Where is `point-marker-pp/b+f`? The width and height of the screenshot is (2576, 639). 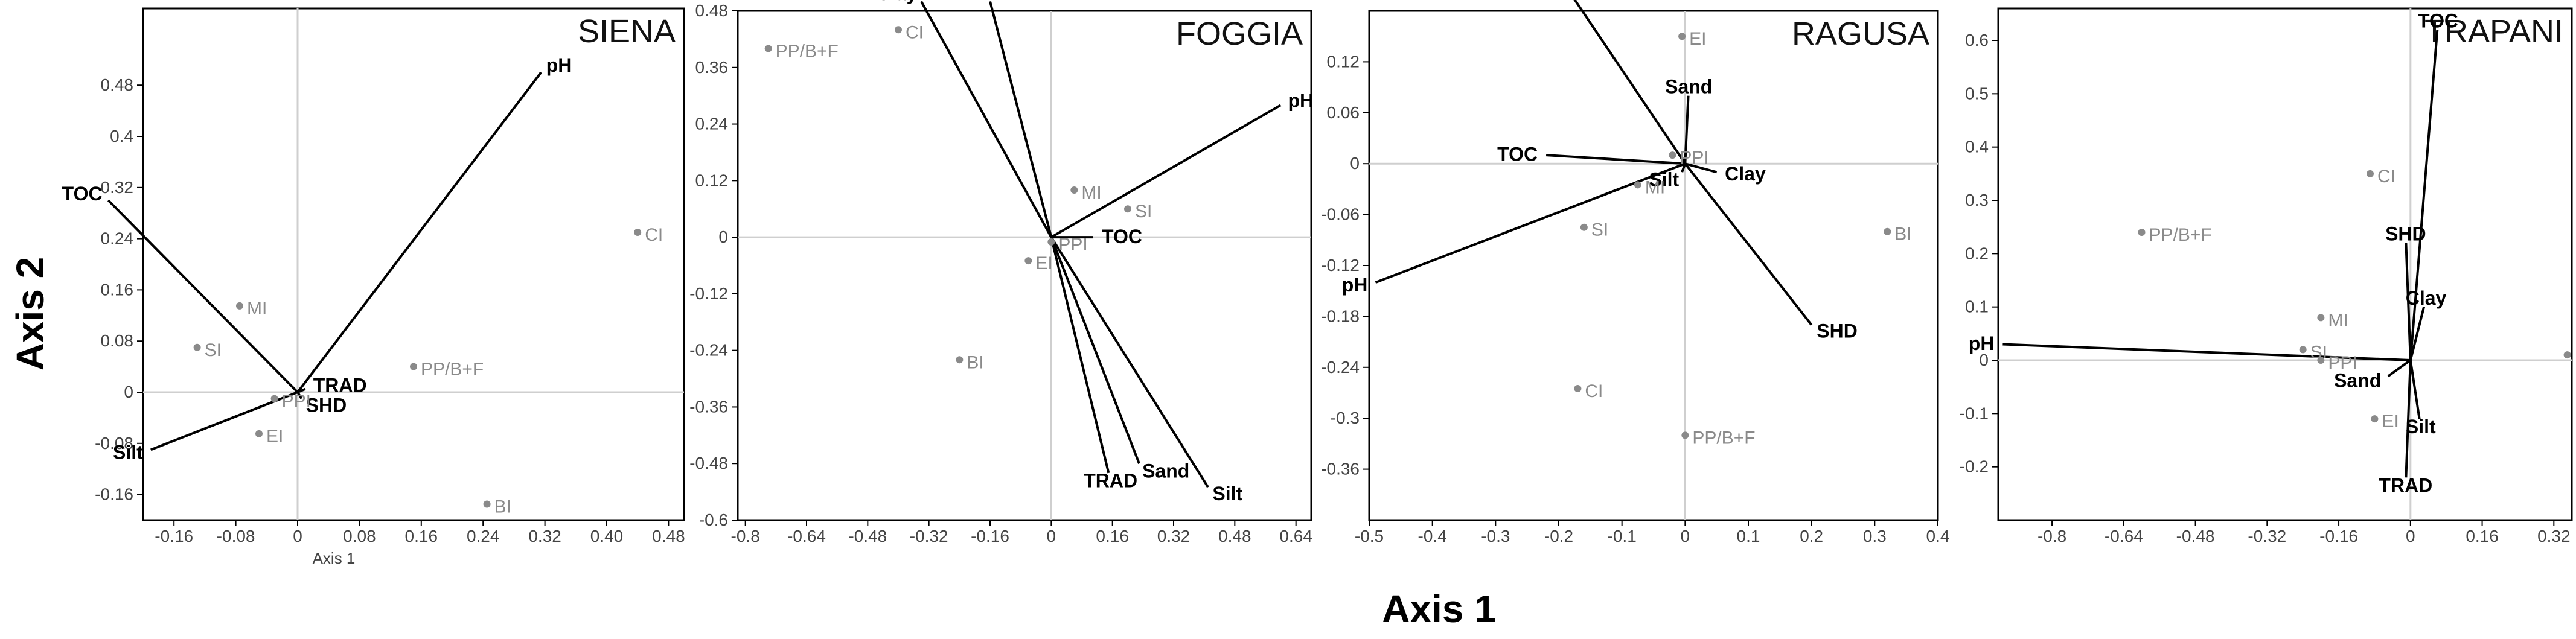
point-marker-pp/b+f is located at coordinates (2142, 232).